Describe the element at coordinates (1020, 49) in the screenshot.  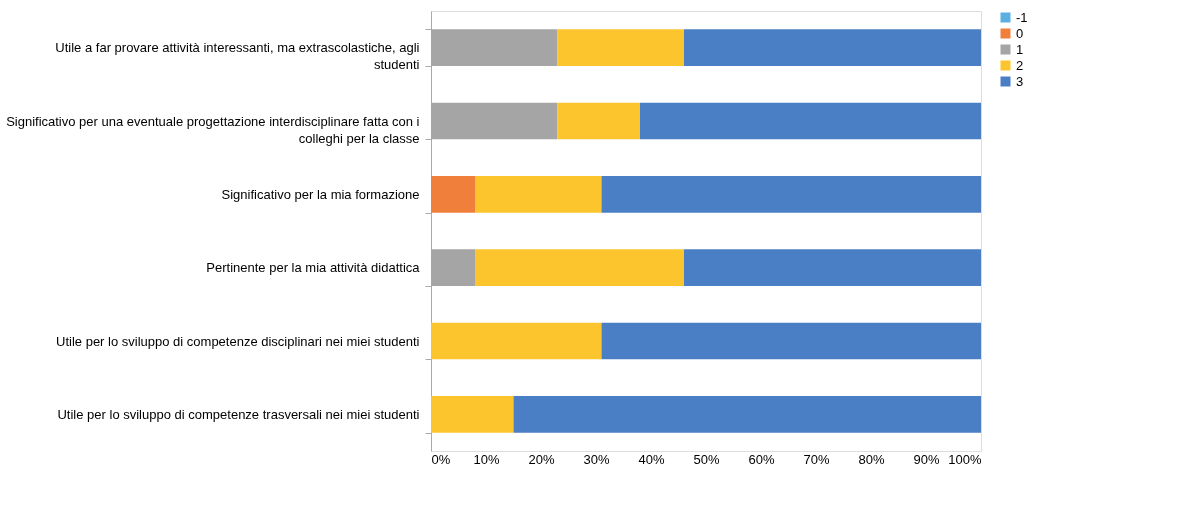
I see `legend-label: 1` at that location.